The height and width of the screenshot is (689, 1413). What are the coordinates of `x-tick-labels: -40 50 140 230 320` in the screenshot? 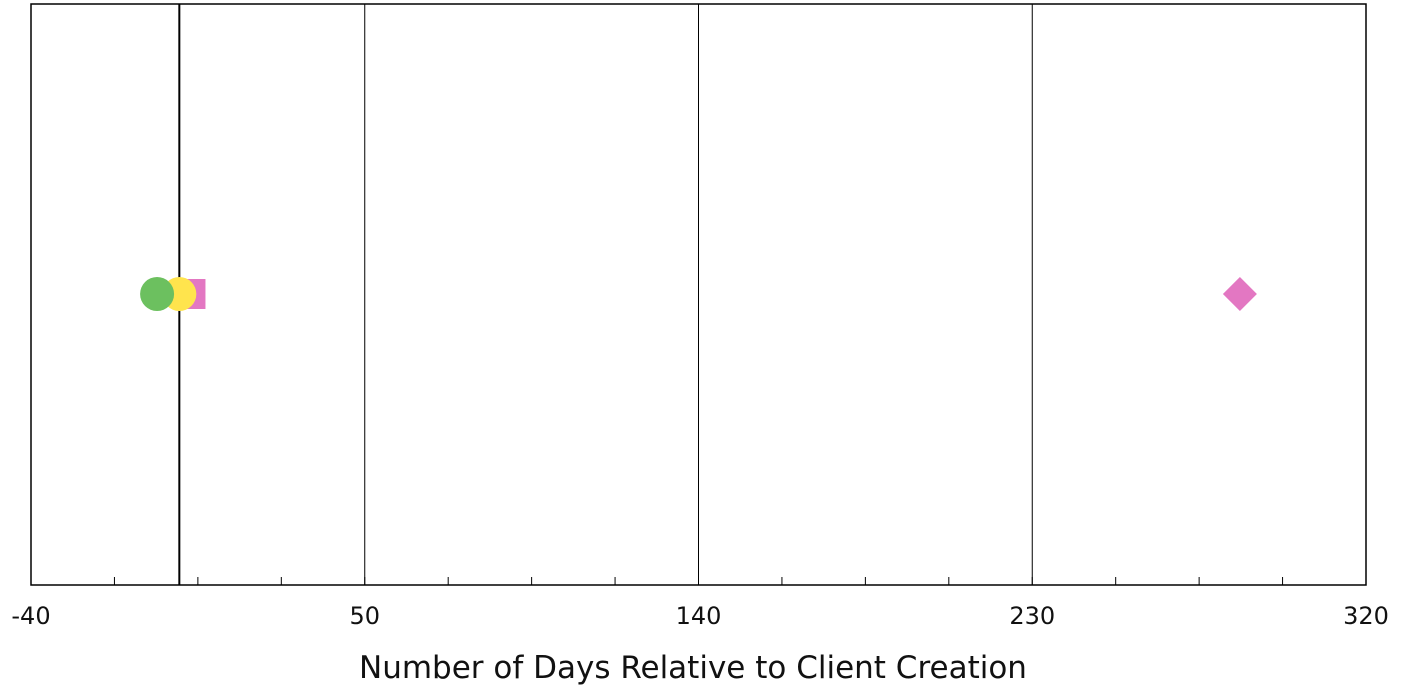 It's located at (700, 616).